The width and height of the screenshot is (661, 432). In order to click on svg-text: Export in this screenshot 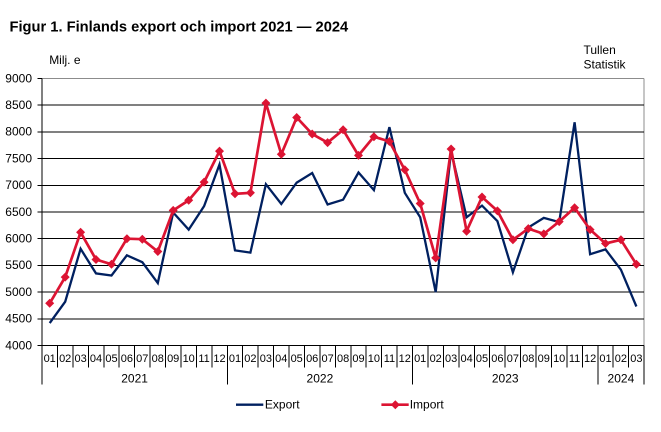, I will do `click(282, 405)`.